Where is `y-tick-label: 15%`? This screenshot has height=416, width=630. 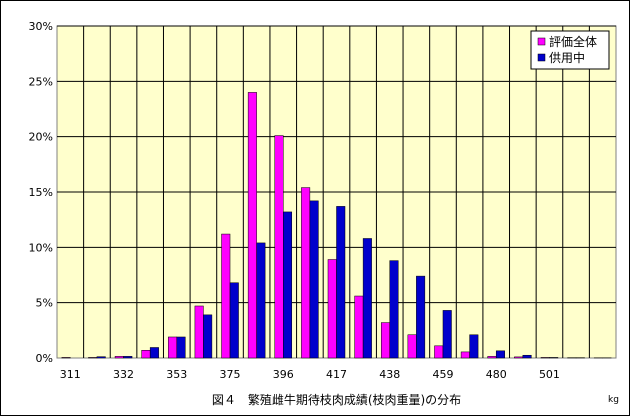
y-tick-label: 15% is located at coordinates (41, 192).